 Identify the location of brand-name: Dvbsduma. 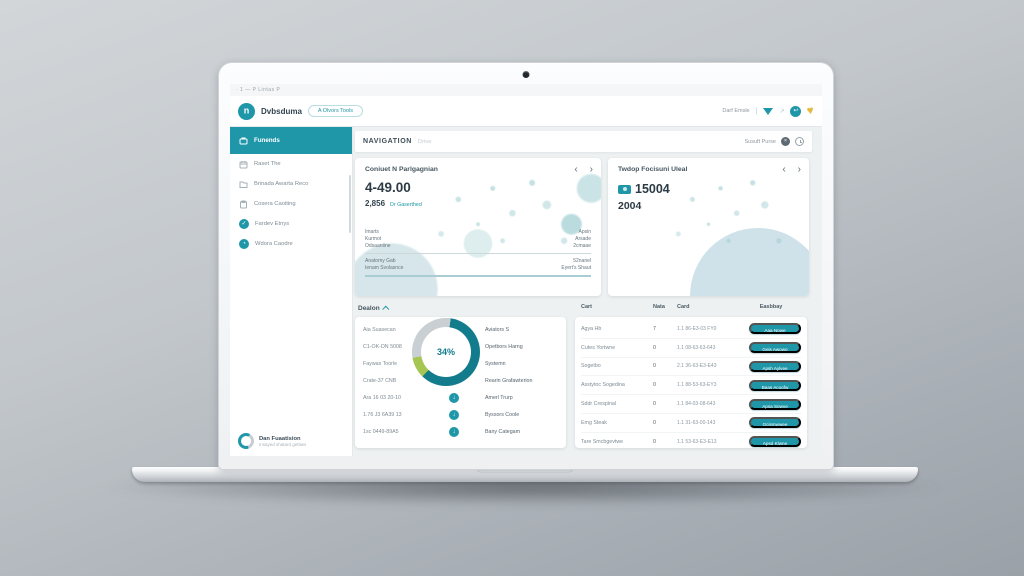
(281, 111).